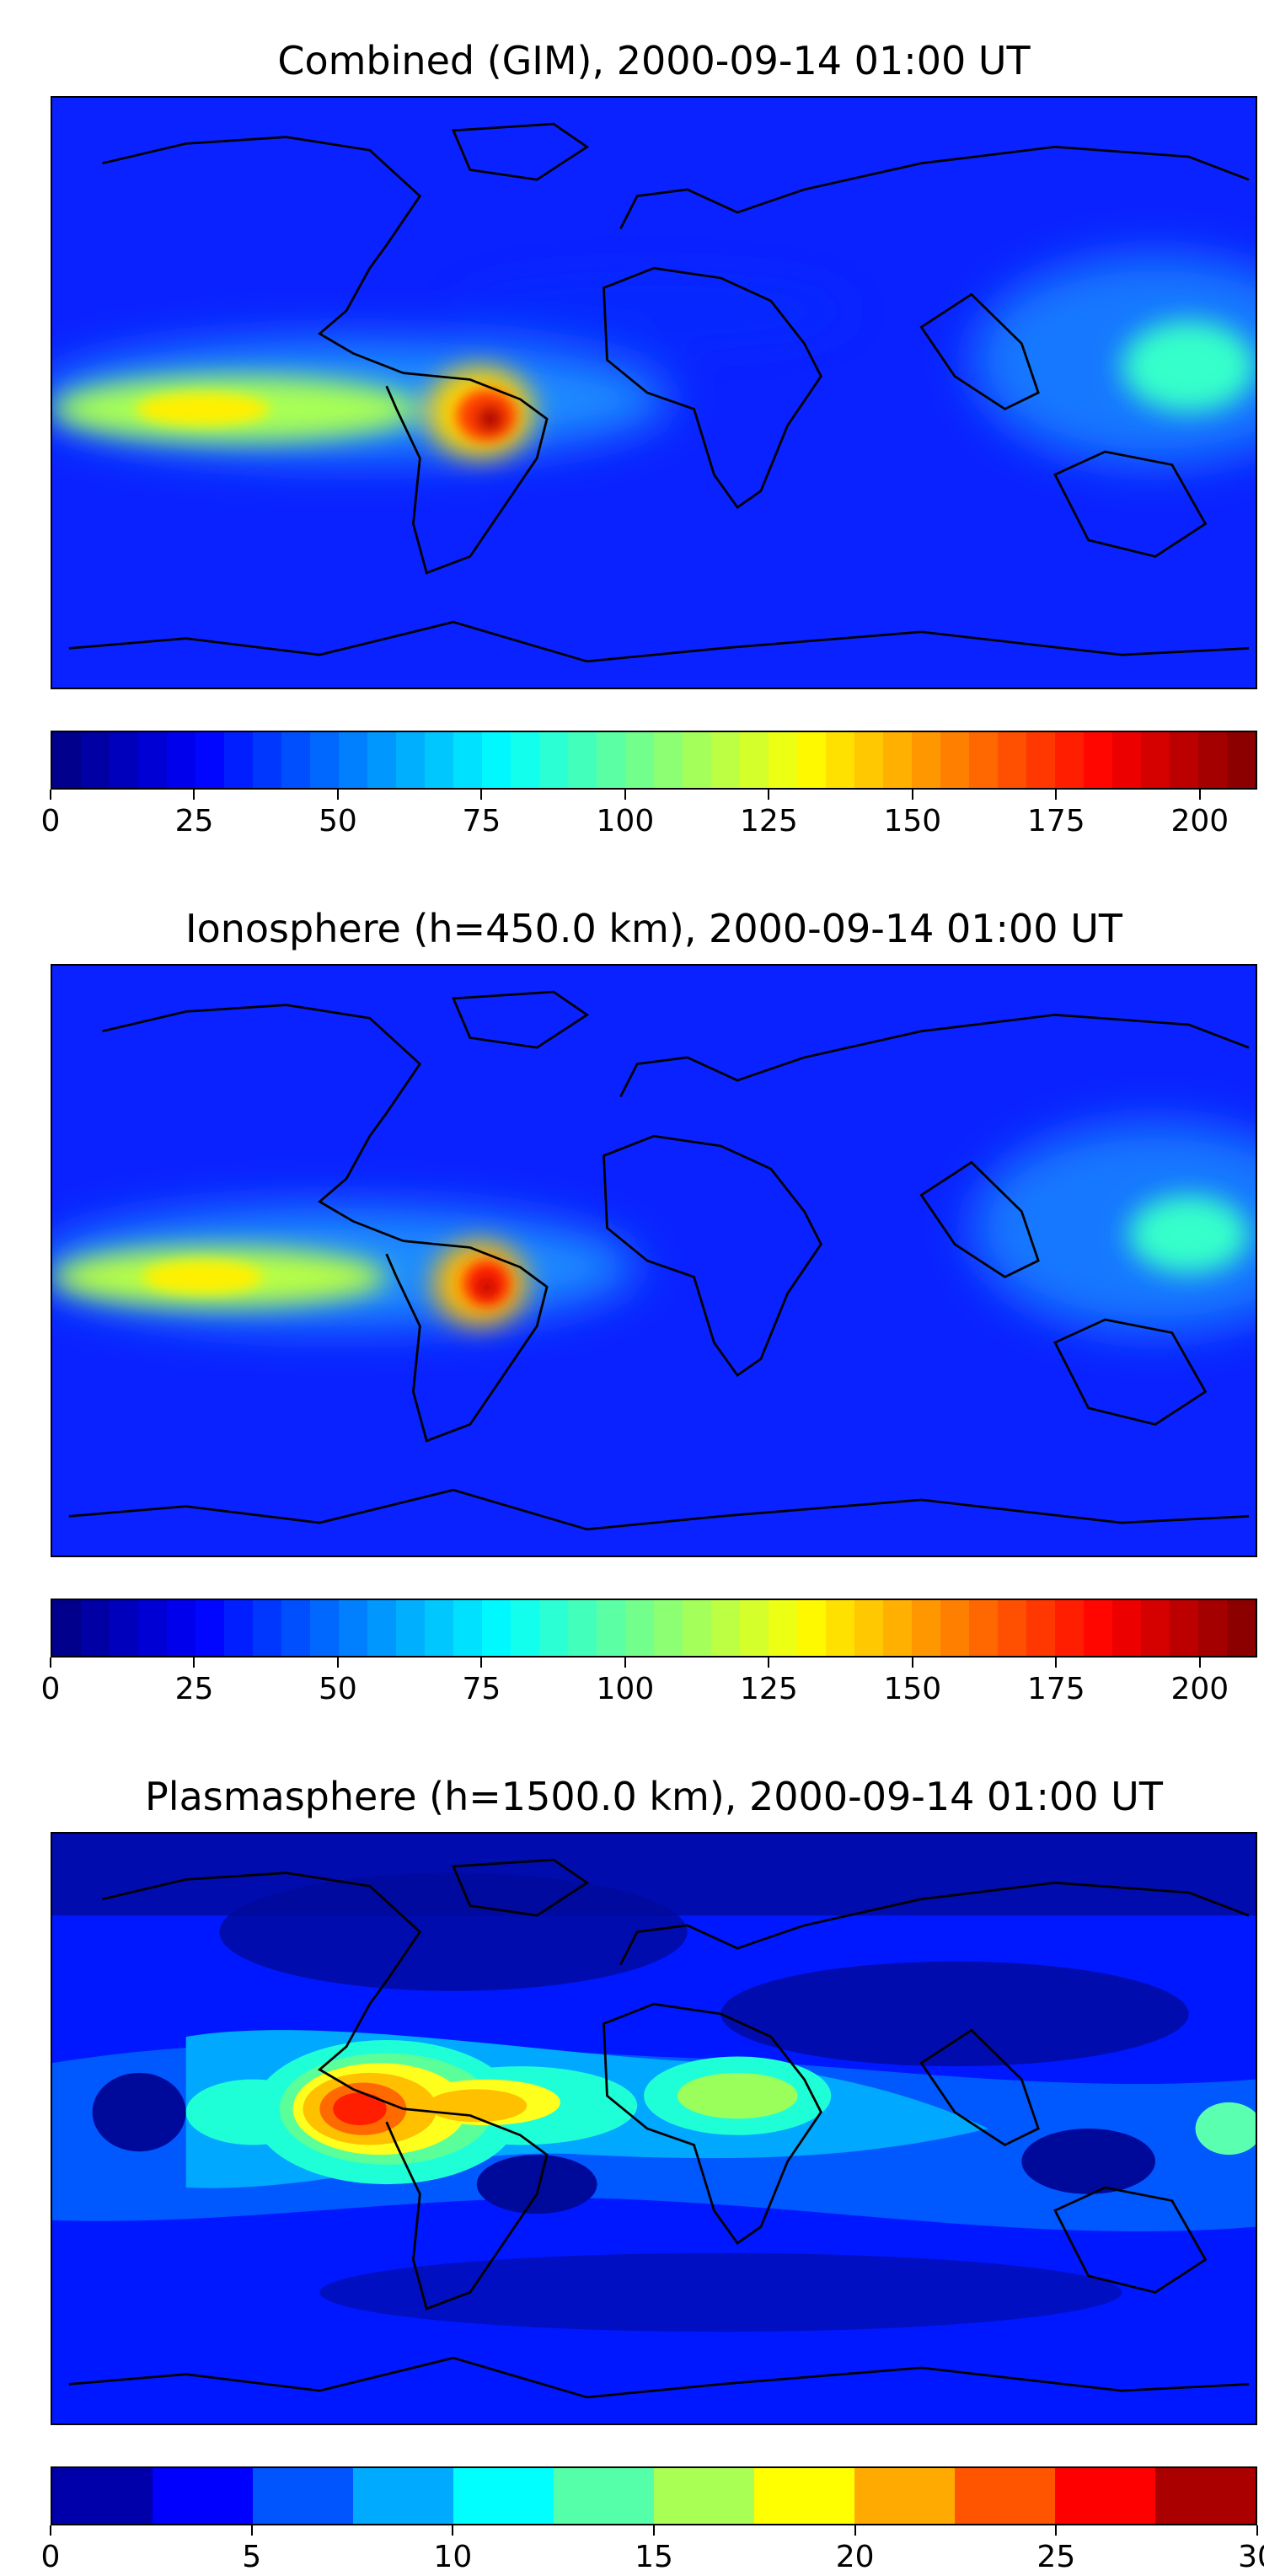 Image resolution: width=1264 pixels, height=2576 pixels. I want to click on colorbar-tick-label: 100, so click(625, 821).